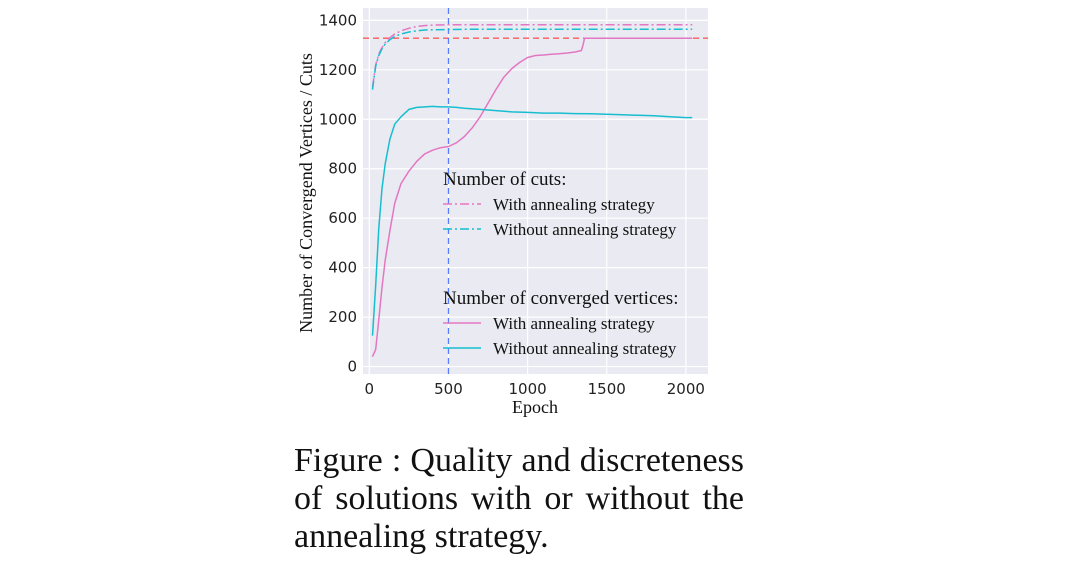 This screenshot has width=1083, height=578. What do you see at coordinates (686, 389) in the screenshot?
I see `x-tick-label: 2000` at bounding box center [686, 389].